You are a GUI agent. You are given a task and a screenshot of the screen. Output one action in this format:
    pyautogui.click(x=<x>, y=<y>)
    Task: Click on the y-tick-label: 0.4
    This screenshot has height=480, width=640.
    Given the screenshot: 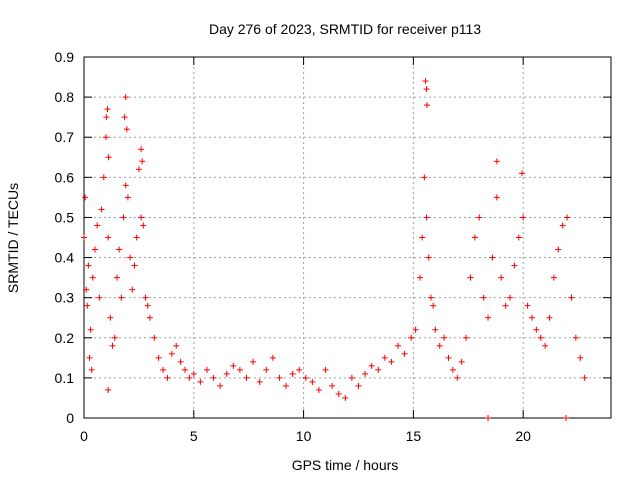 What is the action you would take?
    pyautogui.click(x=65, y=258)
    